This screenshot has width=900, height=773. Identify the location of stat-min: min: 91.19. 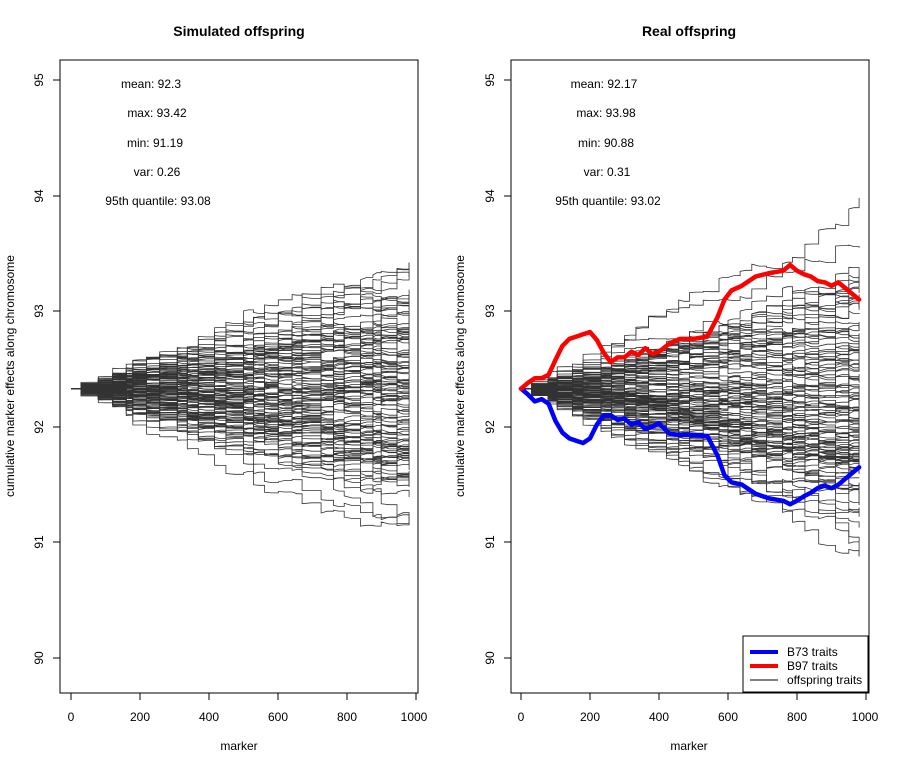
(155, 143).